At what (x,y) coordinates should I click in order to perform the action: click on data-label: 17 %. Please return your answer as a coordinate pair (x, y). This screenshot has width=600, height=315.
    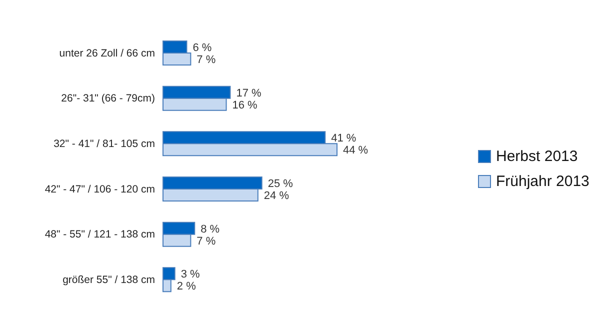
    Looking at the image, I should click on (249, 93).